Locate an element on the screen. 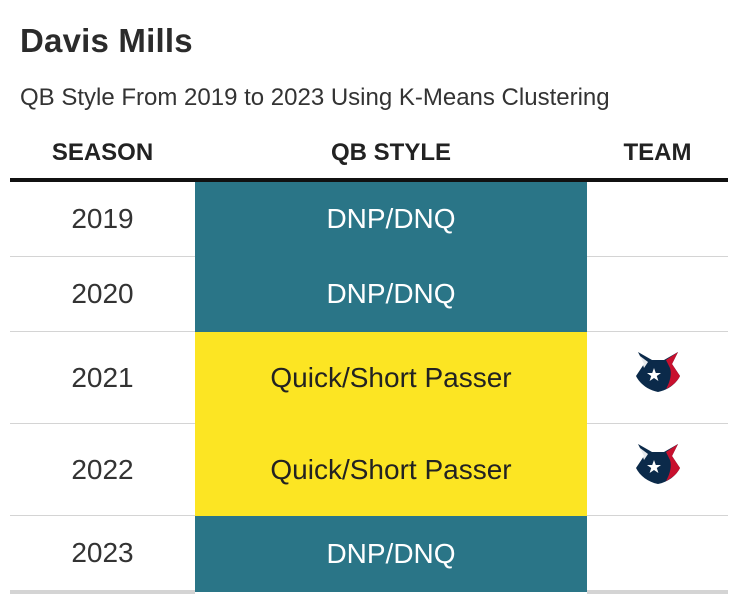 Image resolution: width=738 pixels, height=598 pixels. column-header-team: TEAM is located at coordinates (657, 155).